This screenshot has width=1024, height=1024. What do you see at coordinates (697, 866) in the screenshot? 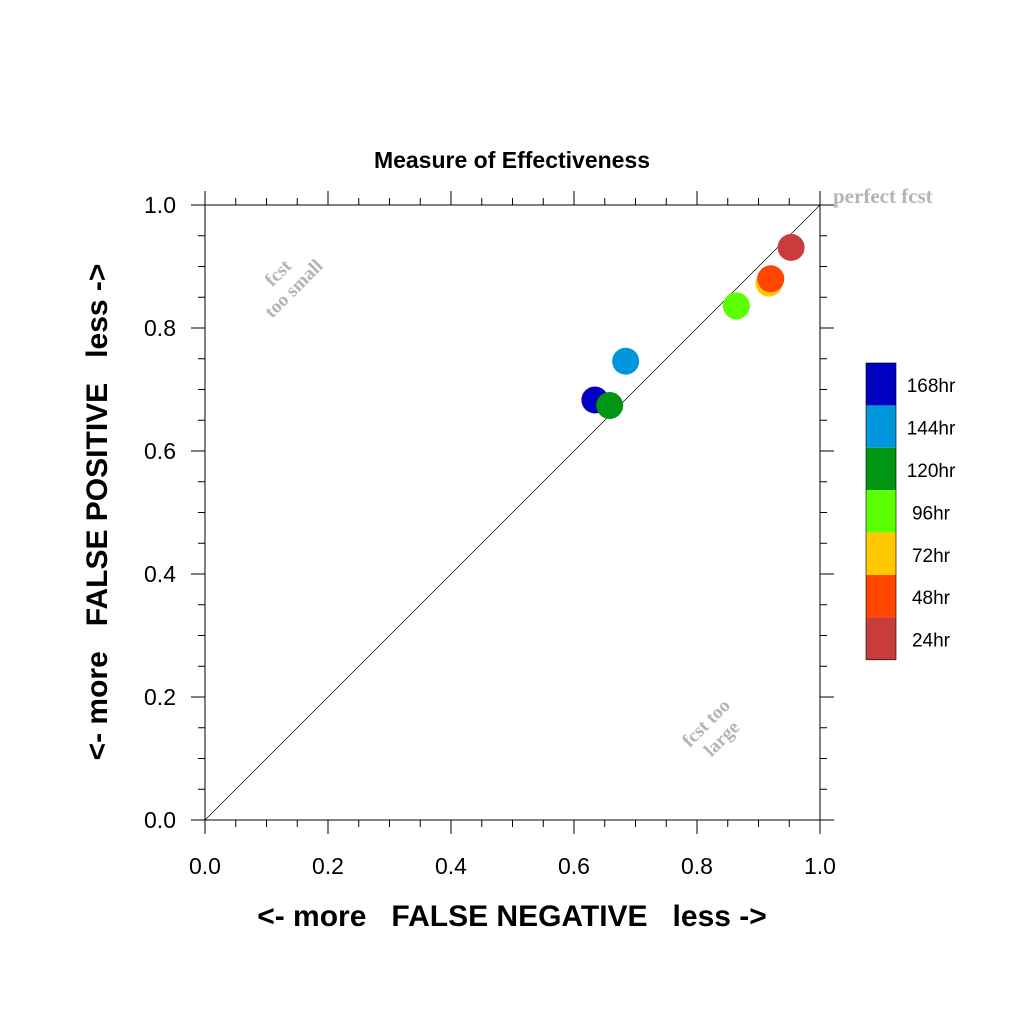
I see `x-tick-label: 0.8` at bounding box center [697, 866].